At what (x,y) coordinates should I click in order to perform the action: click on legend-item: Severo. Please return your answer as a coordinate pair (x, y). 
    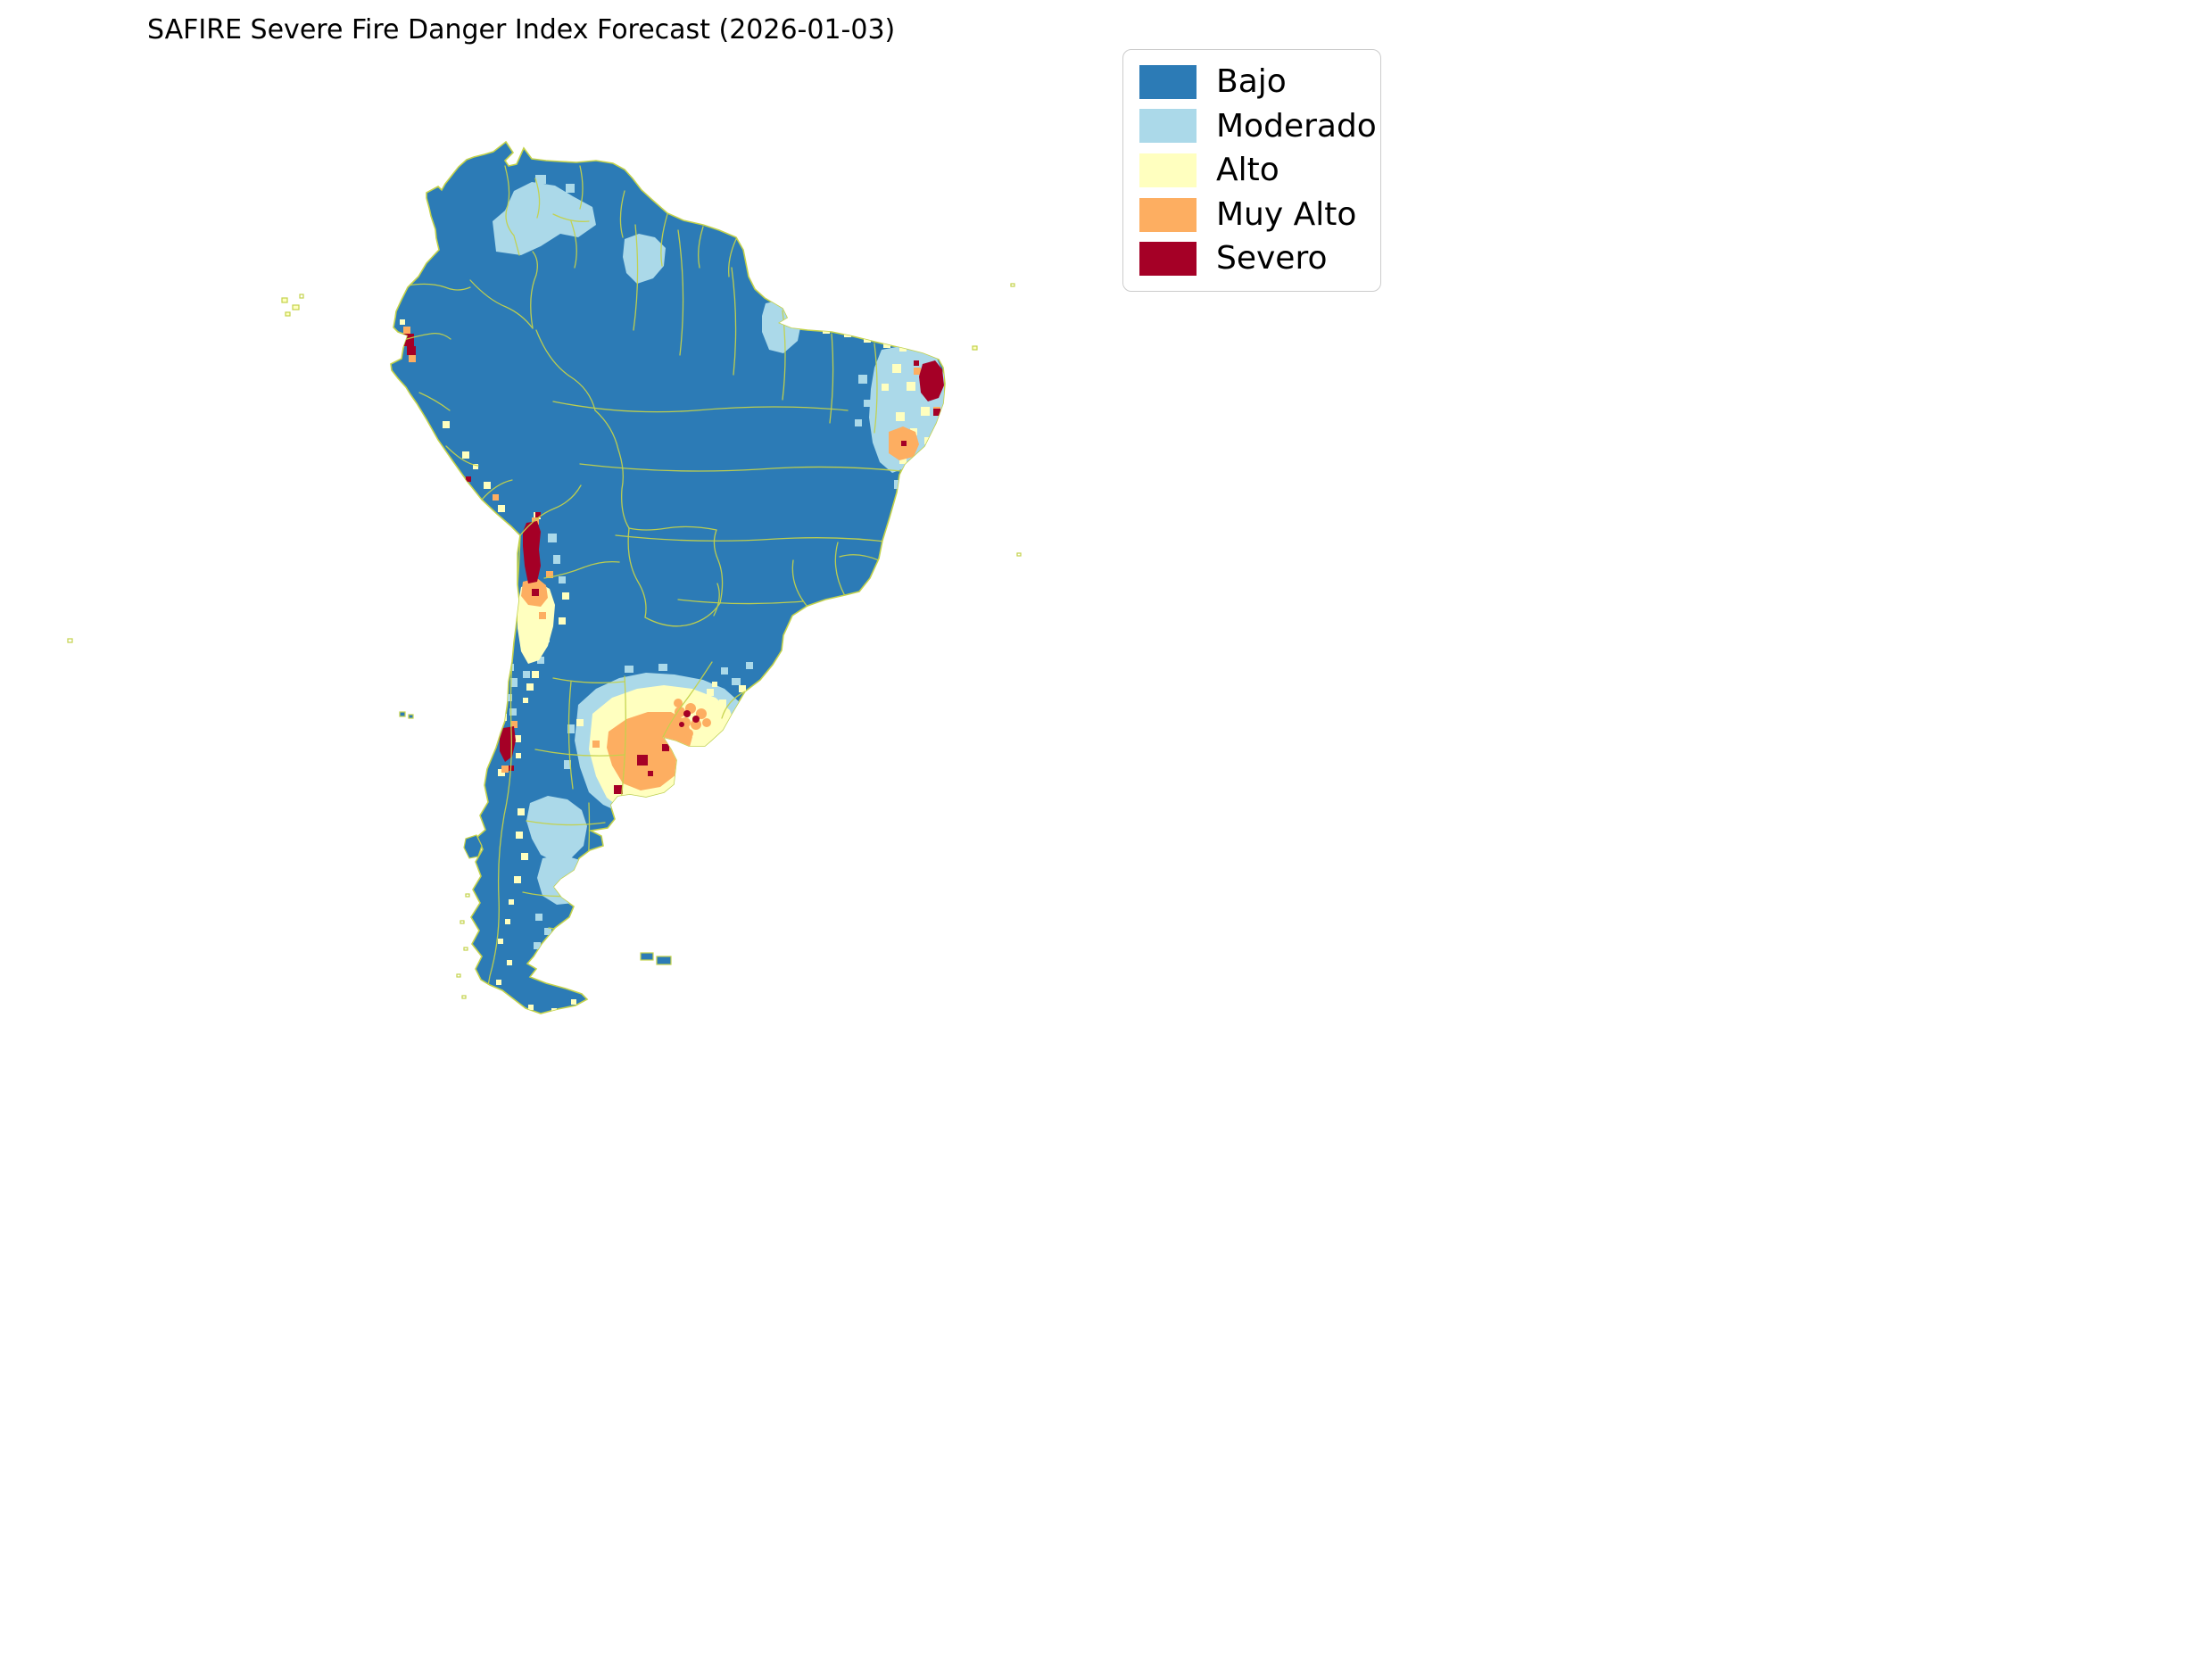
    Looking at the image, I should click on (1251, 259).